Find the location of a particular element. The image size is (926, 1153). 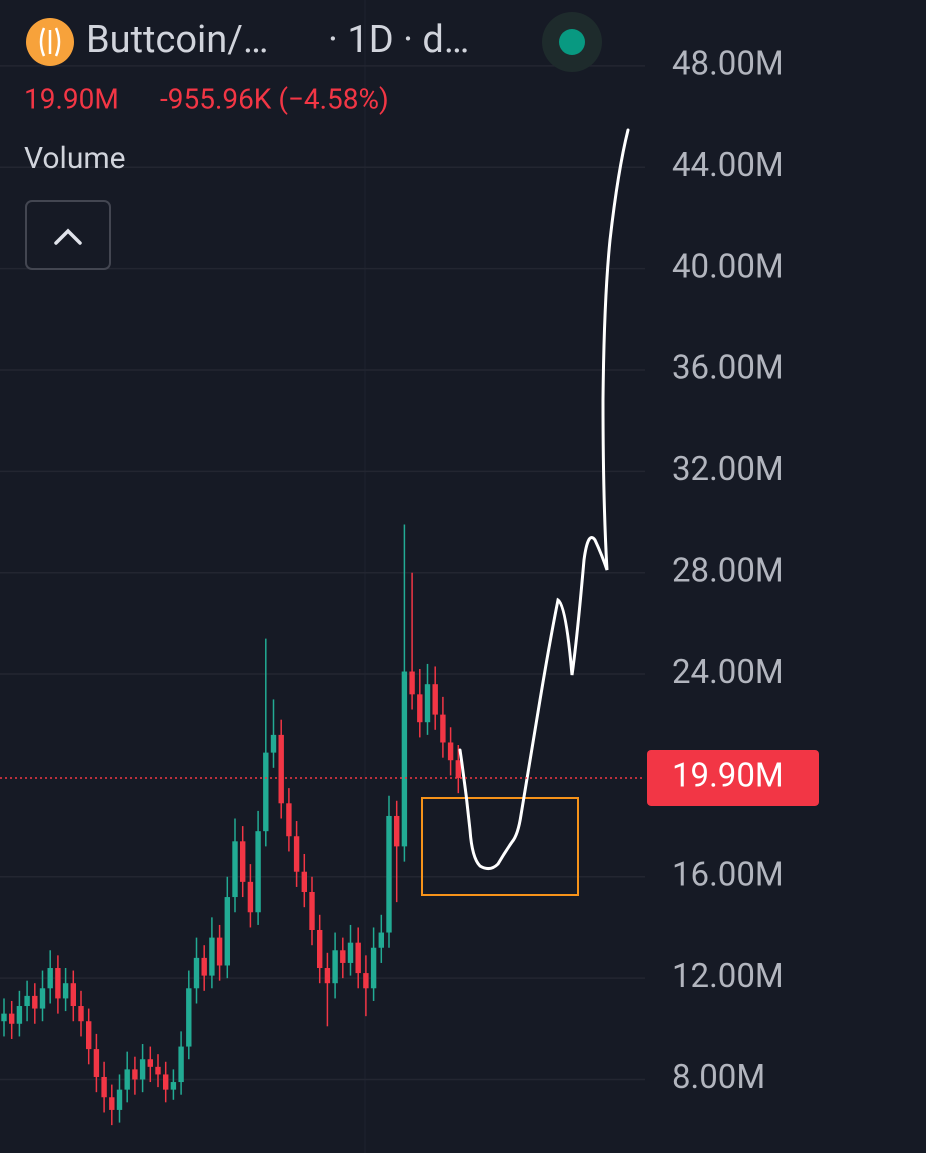

y-tick-label: 40.00M is located at coordinates (728, 266).